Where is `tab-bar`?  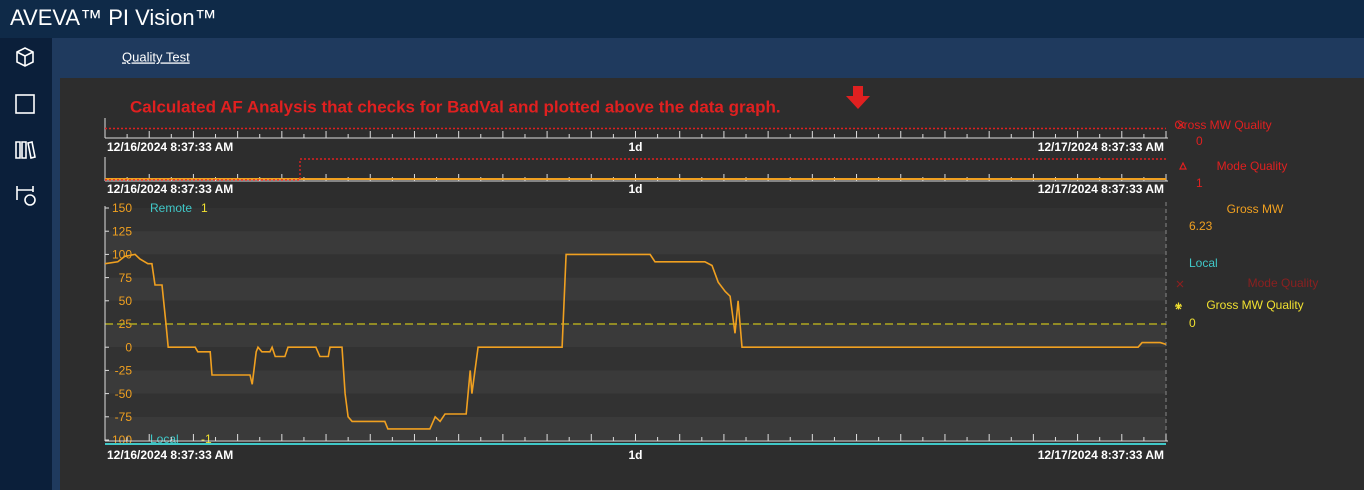
tab-bar is located at coordinates (708, 58).